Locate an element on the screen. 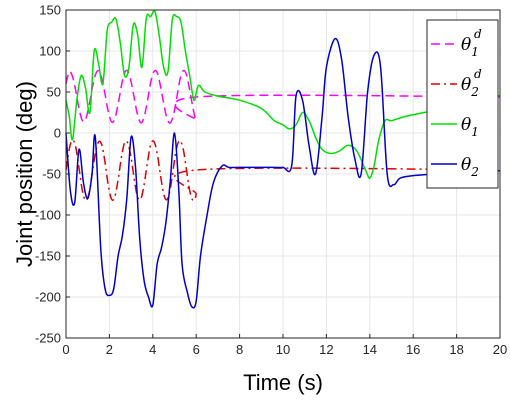  x-tick-label: 6 is located at coordinates (196, 349).